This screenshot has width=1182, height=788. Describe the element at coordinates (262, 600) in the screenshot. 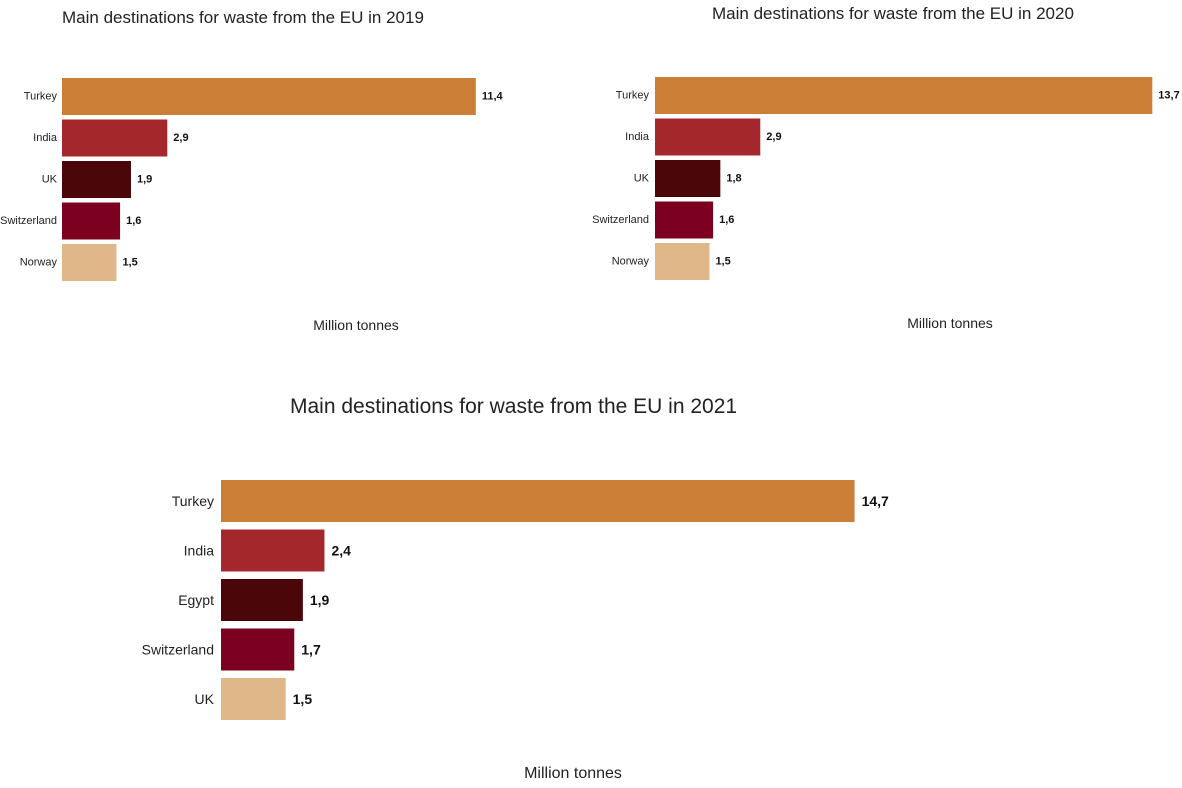

I see `bar-egypt` at that location.